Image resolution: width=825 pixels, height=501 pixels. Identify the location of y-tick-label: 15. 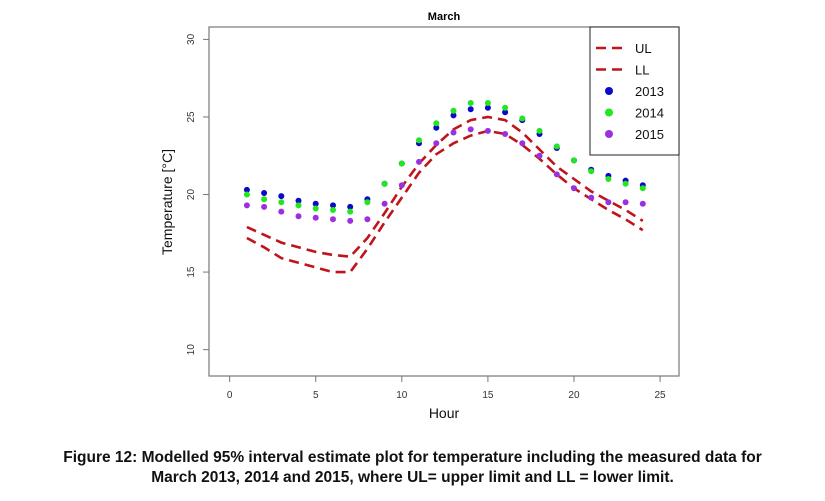
(191, 272).